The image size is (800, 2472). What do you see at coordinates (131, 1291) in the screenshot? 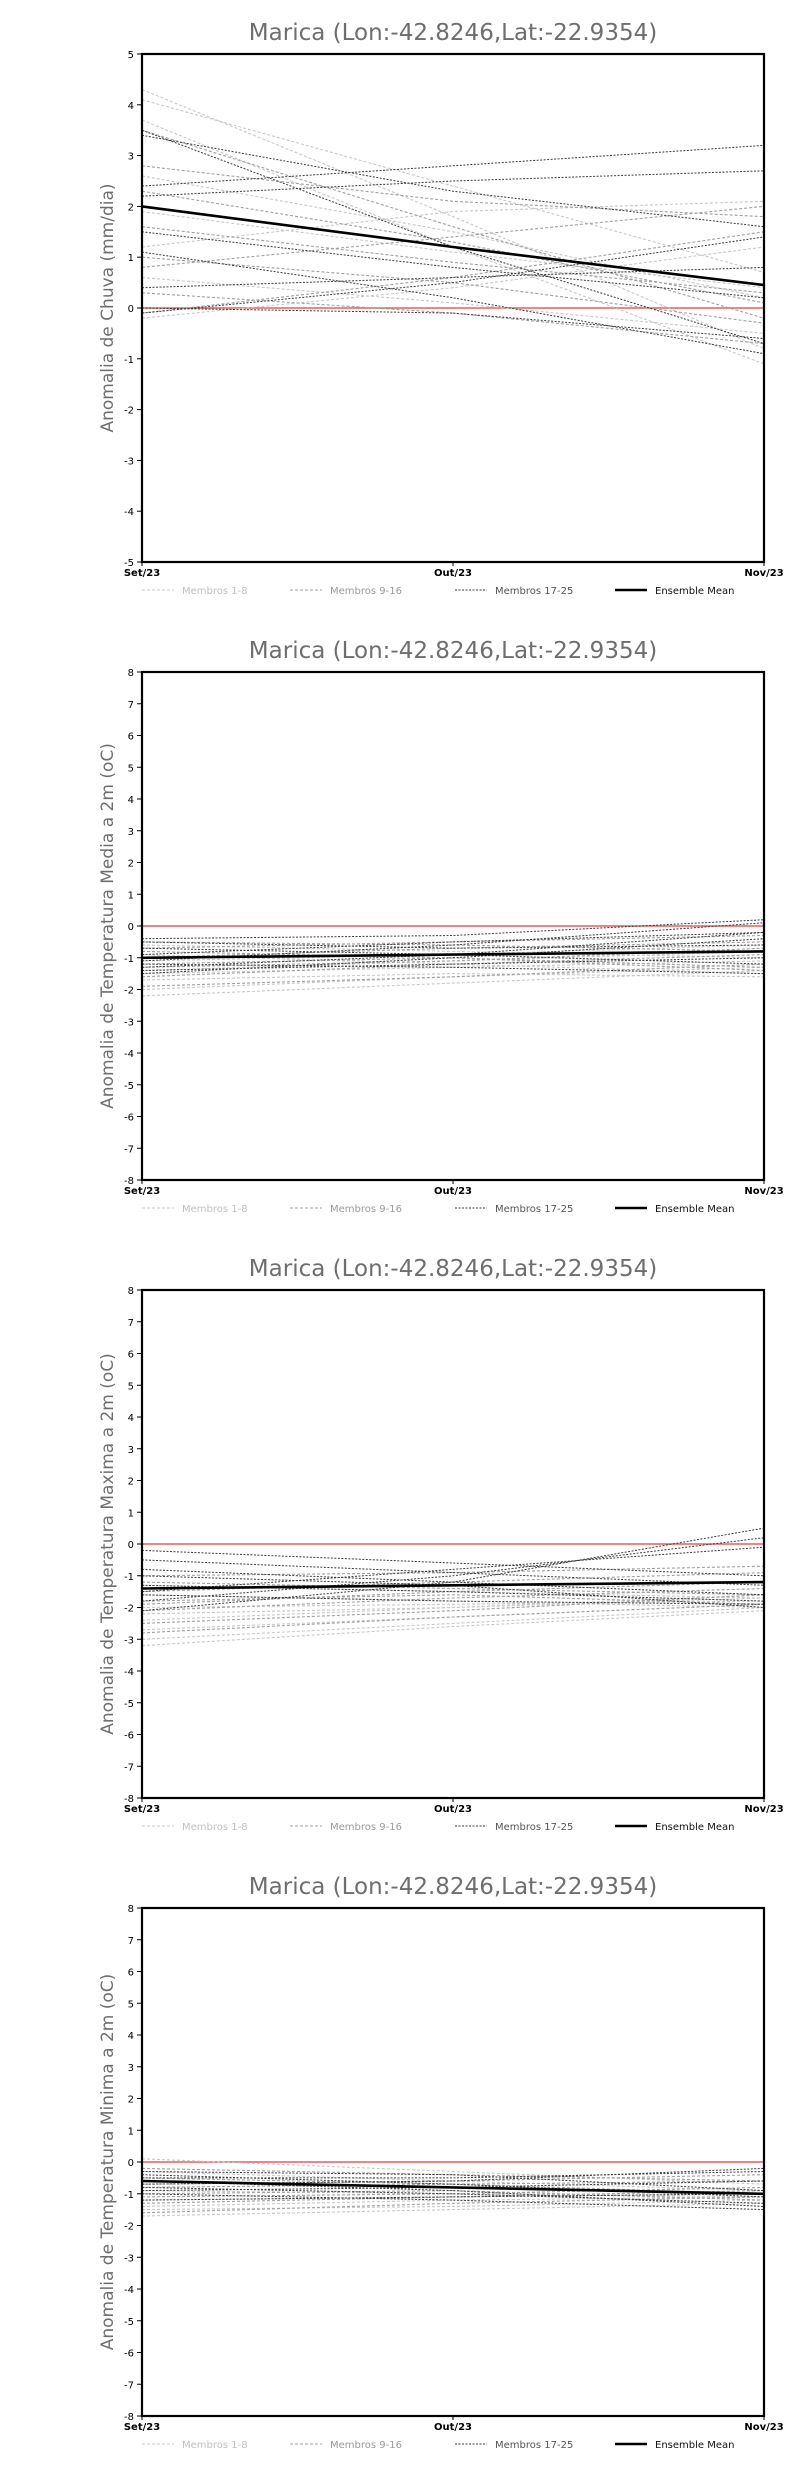
I see `y-tick-label: 8` at bounding box center [131, 1291].